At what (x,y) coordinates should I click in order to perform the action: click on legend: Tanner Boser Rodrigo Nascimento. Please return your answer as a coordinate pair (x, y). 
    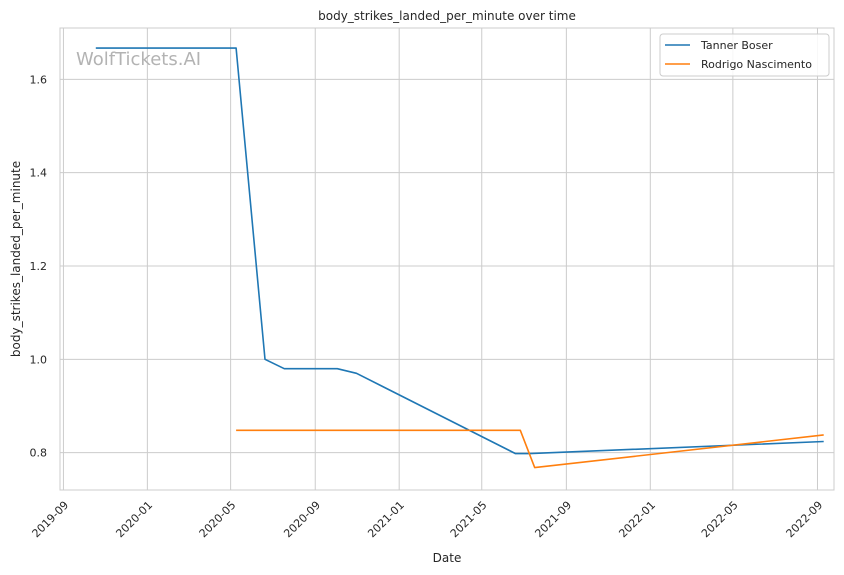
    Looking at the image, I should click on (744, 55).